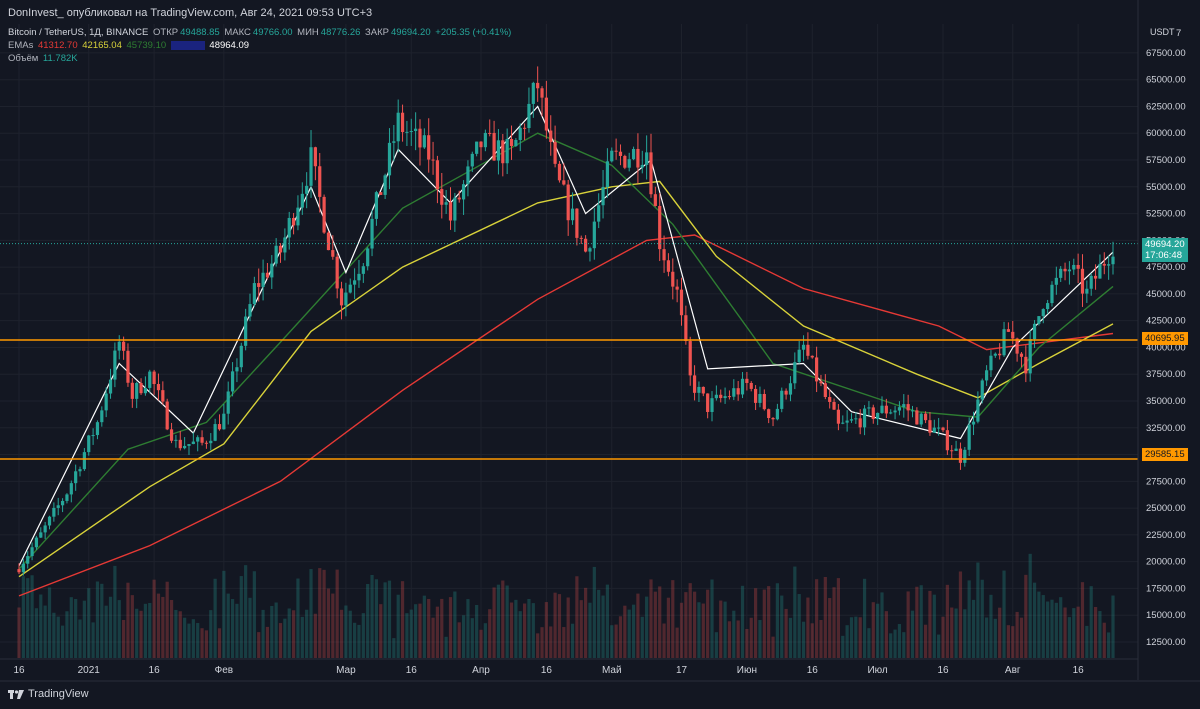 The width and height of the screenshot is (1200, 709). I want to click on time-tick-label: 16, so click(547, 670).